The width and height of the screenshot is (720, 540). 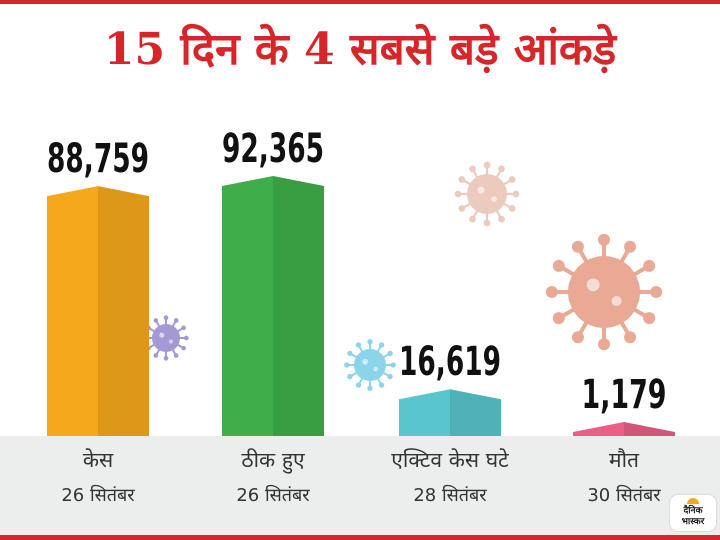 I want to click on virus-icon-purple, so click(x=166, y=338).